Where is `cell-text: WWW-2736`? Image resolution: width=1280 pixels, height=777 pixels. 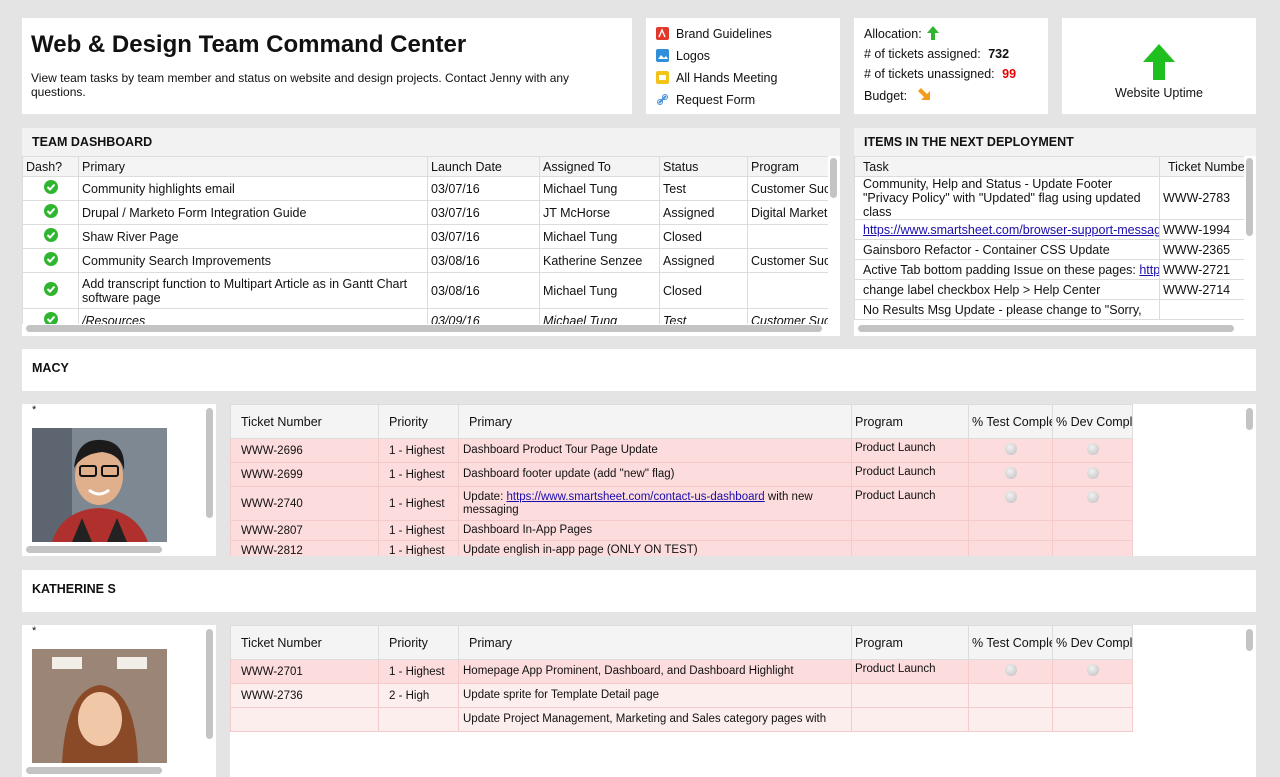
cell-text: WWW-2736 is located at coordinates (272, 695).